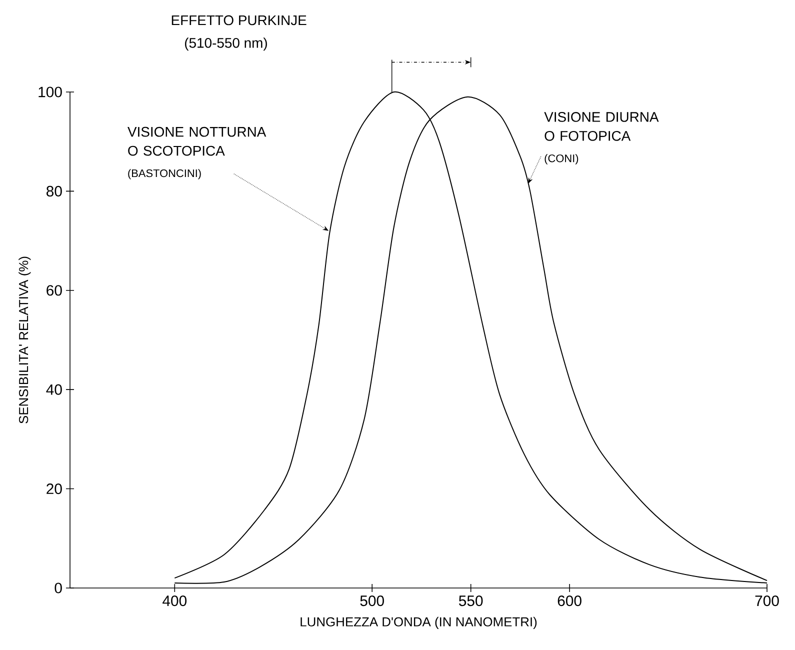  I want to click on text: (510-550 nm), so click(225, 44).